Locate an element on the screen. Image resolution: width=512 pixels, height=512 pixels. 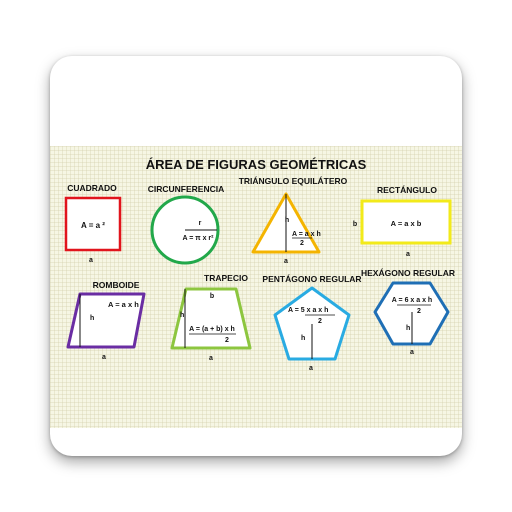
hexagon-base-label: a is located at coordinates (412, 352).